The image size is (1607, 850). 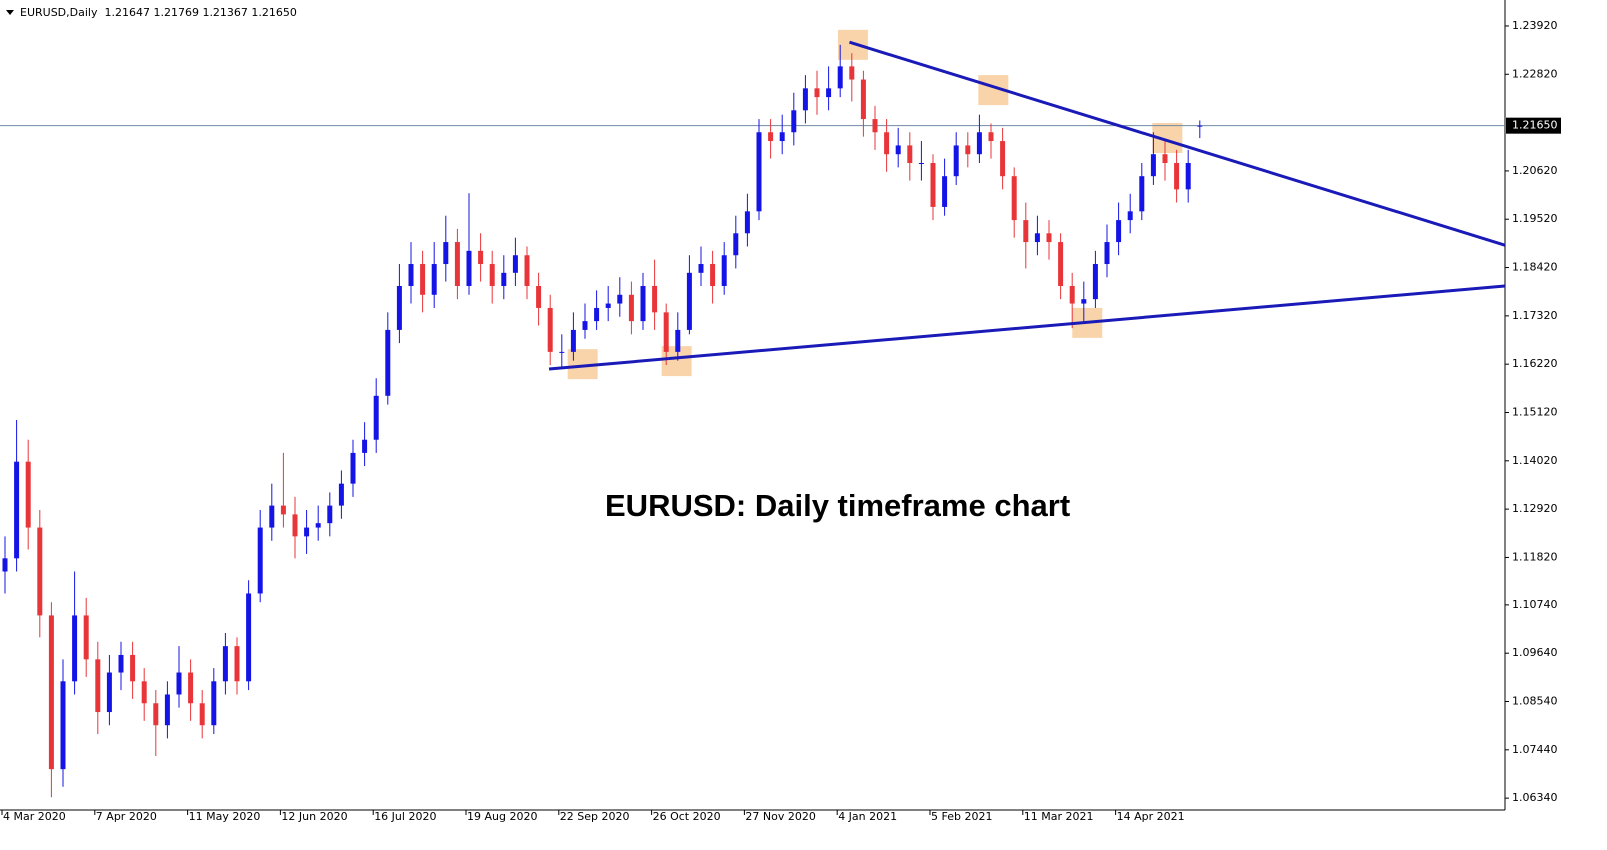 What do you see at coordinates (1151, 816) in the screenshot?
I see `x-tick-label: 14 Apr 2021` at bounding box center [1151, 816].